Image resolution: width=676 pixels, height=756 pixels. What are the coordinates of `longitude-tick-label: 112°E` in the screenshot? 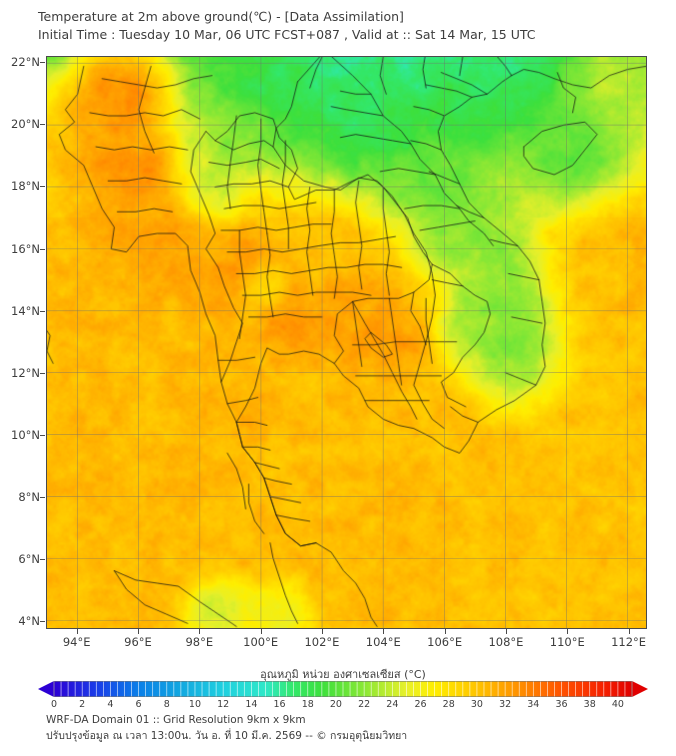 It's located at (629, 642).